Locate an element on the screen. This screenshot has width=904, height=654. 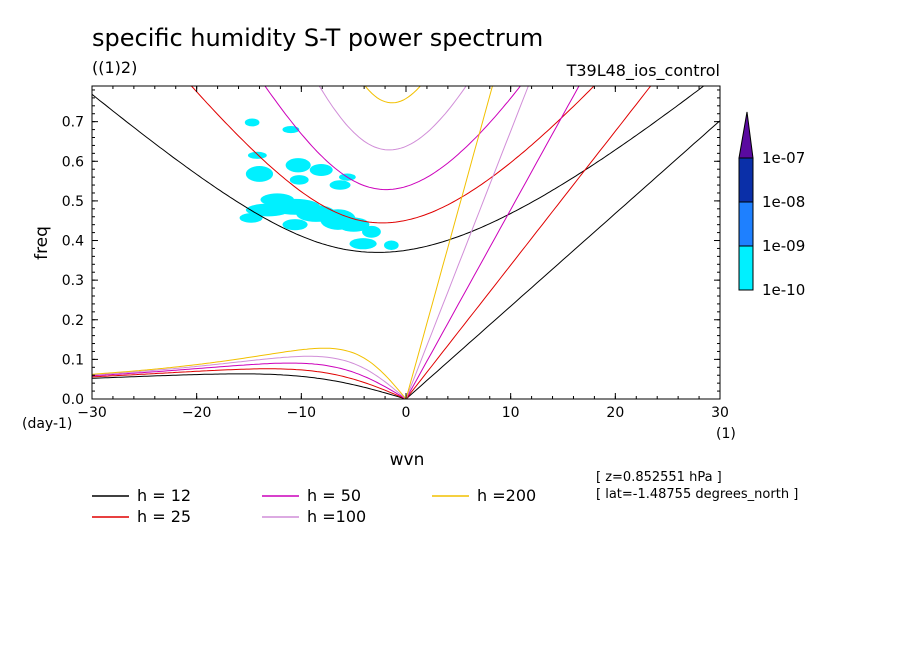
y-axis-label: freq is located at coordinates (42, 243).